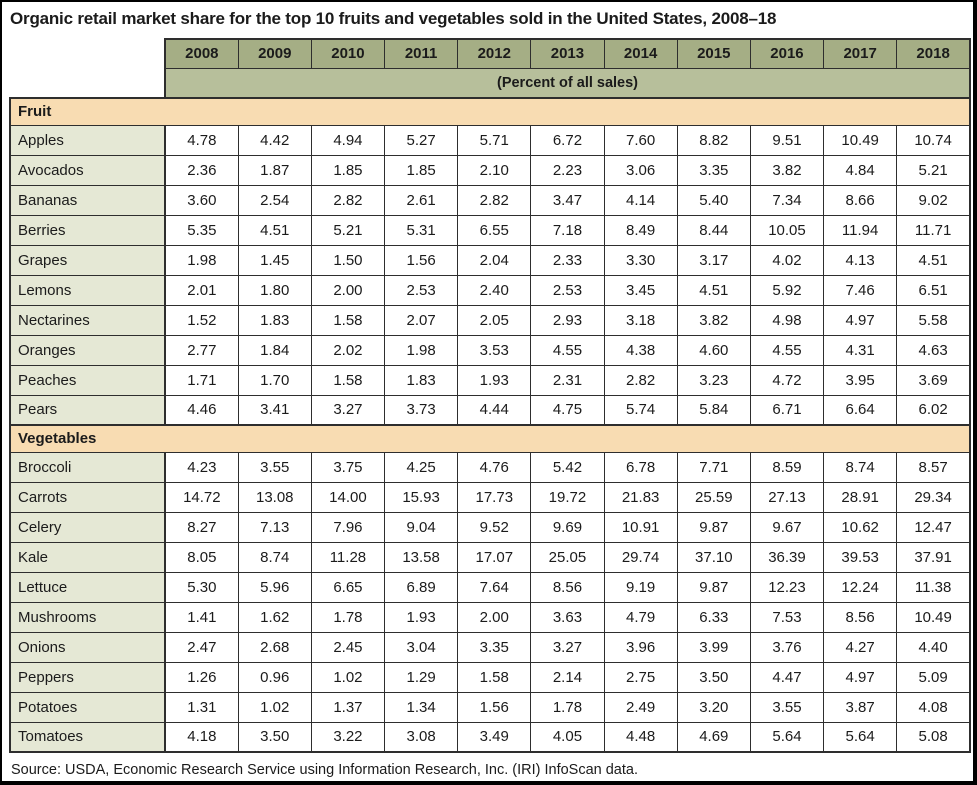  I want to click on value-cell: 1.52, so click(201, 320).